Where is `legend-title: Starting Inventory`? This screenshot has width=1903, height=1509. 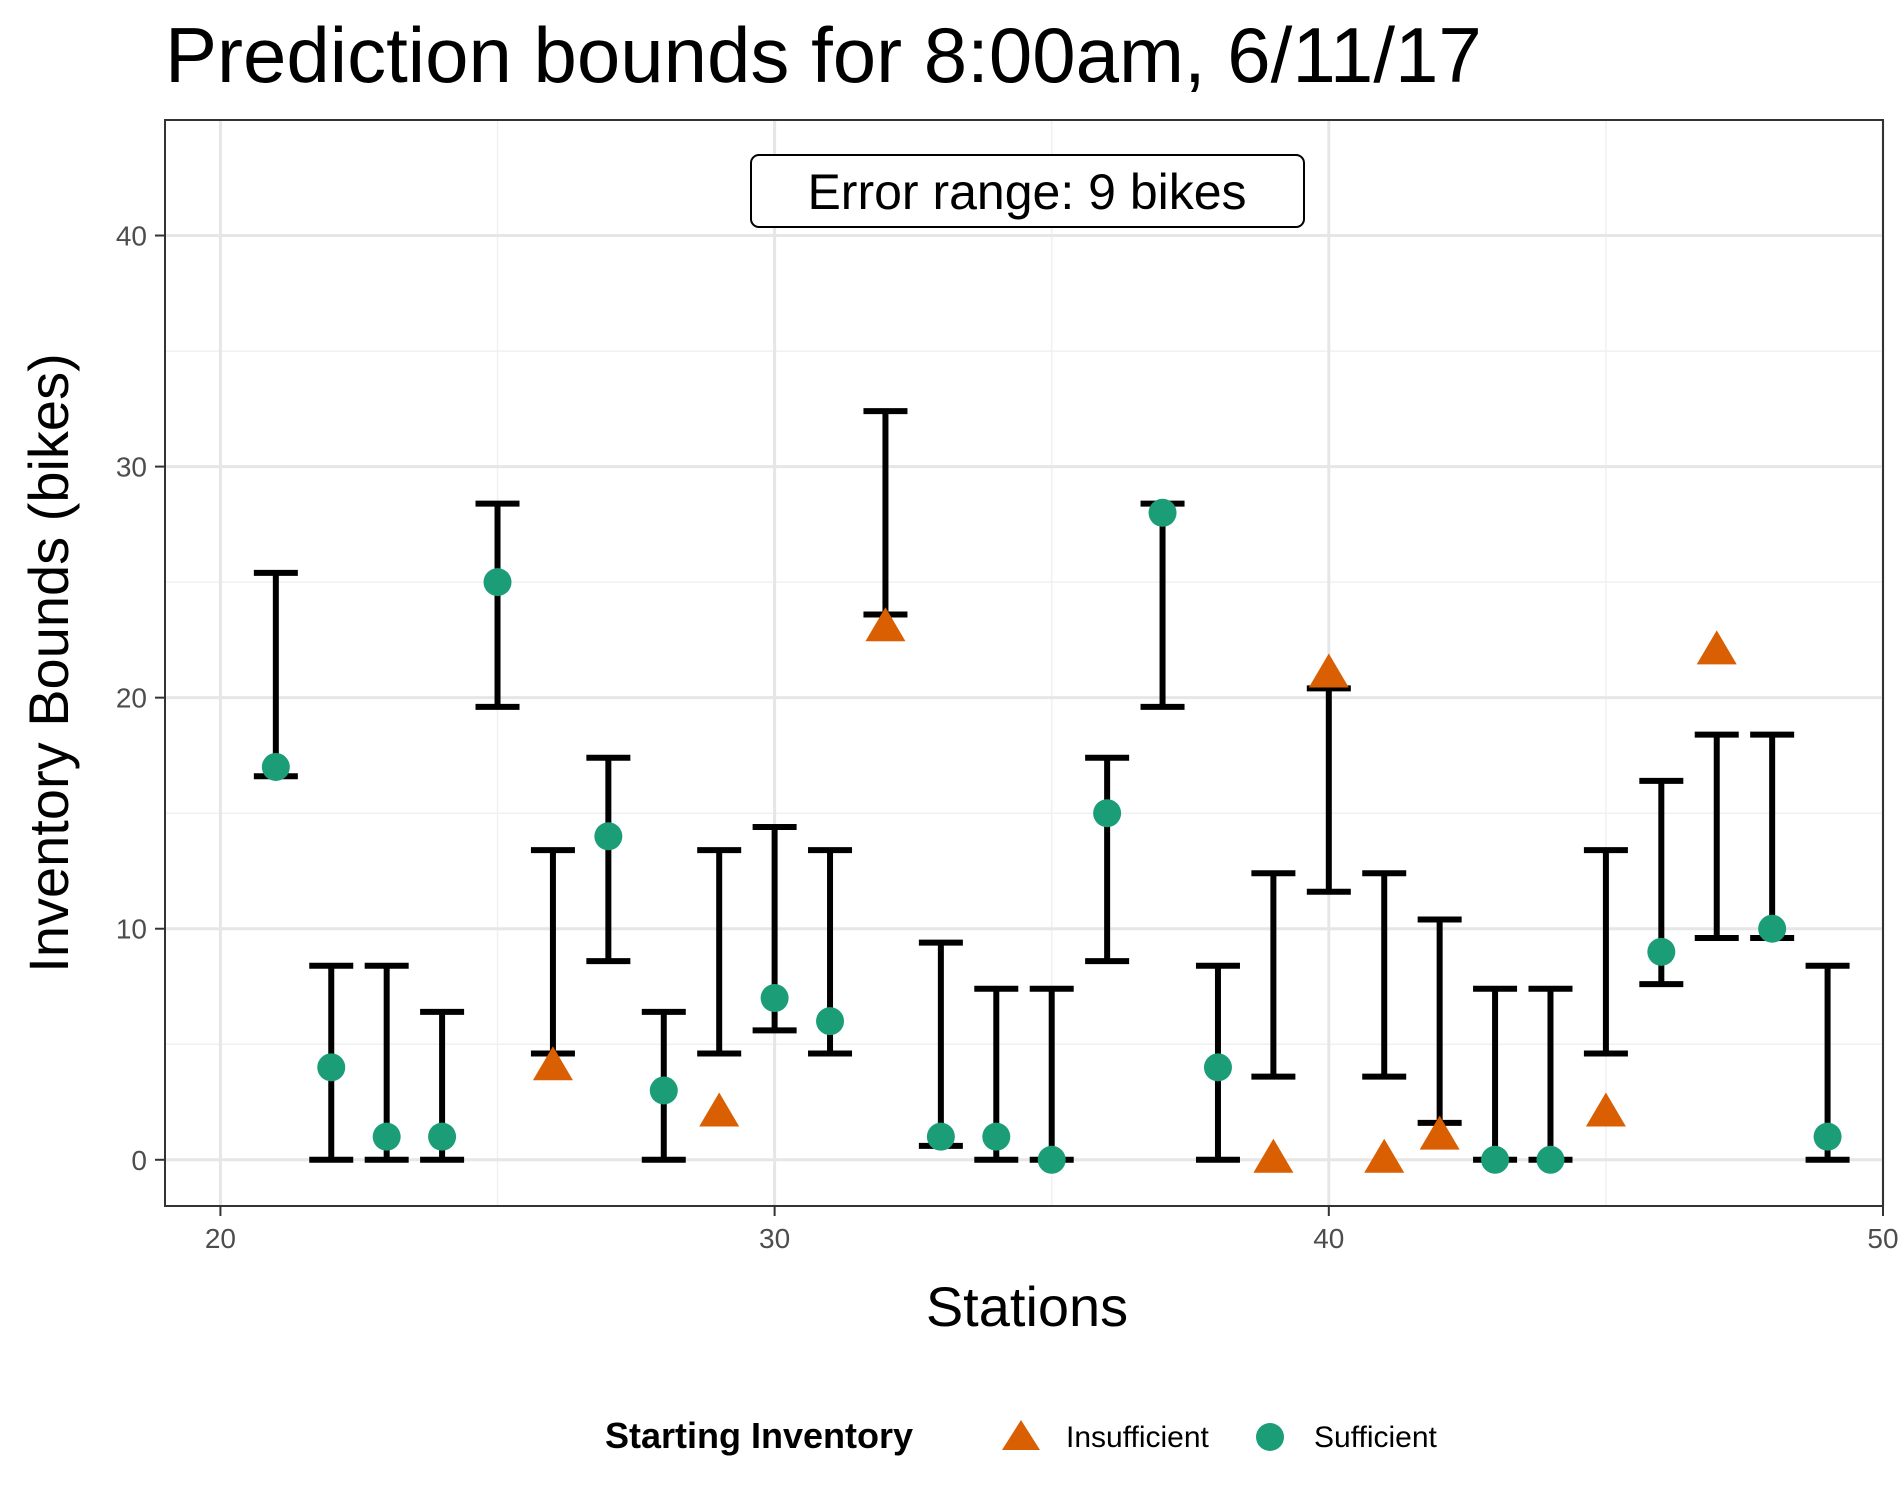 legend-title: Starting Inventory is located at coordinates (759, 1435).